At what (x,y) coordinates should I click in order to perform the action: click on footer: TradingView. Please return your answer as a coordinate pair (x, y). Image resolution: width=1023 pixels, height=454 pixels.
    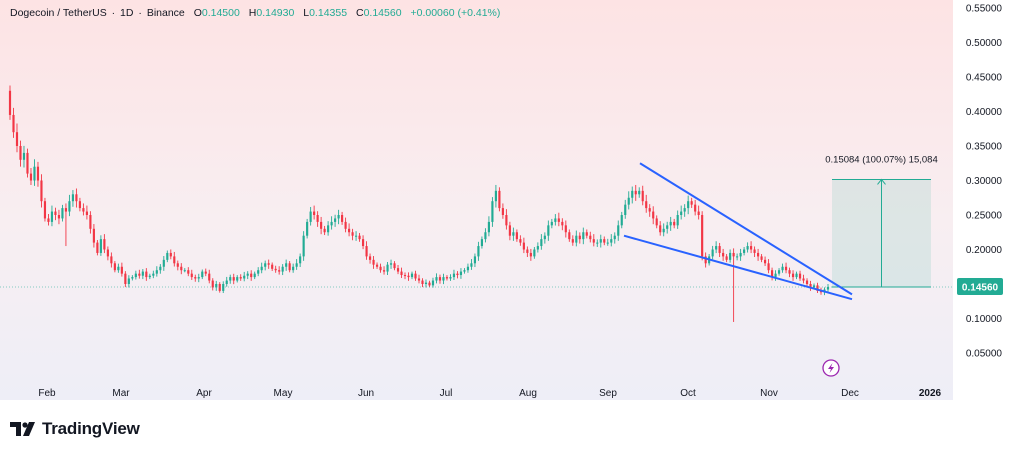
    Looking at the image, I should click on (75, 429).